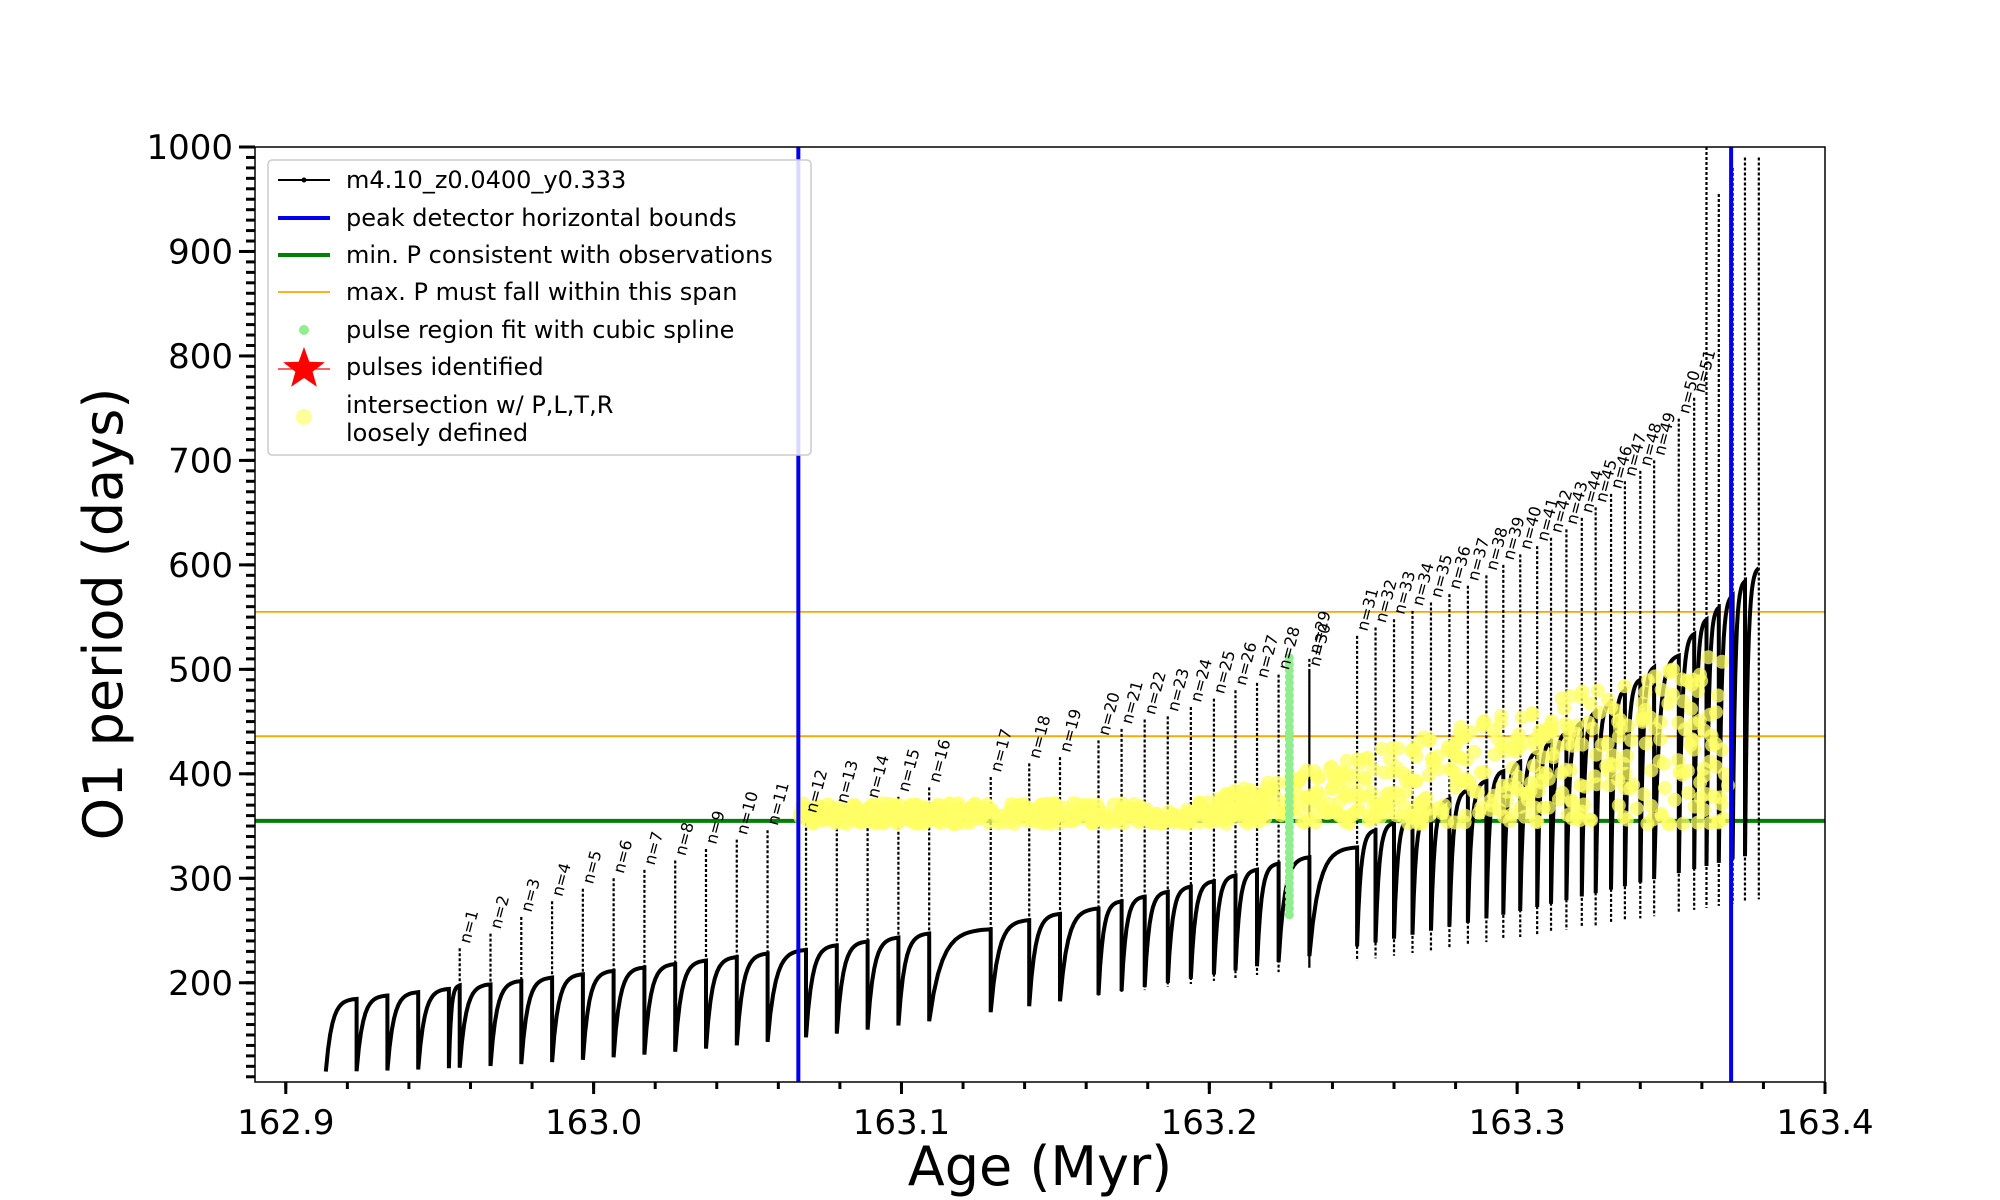 This screenshot has width=2000, height=1200. Describe the element at coordinates (437, 433) in the screenshot. I see `legend-label-line2: loosely defined` at that location.